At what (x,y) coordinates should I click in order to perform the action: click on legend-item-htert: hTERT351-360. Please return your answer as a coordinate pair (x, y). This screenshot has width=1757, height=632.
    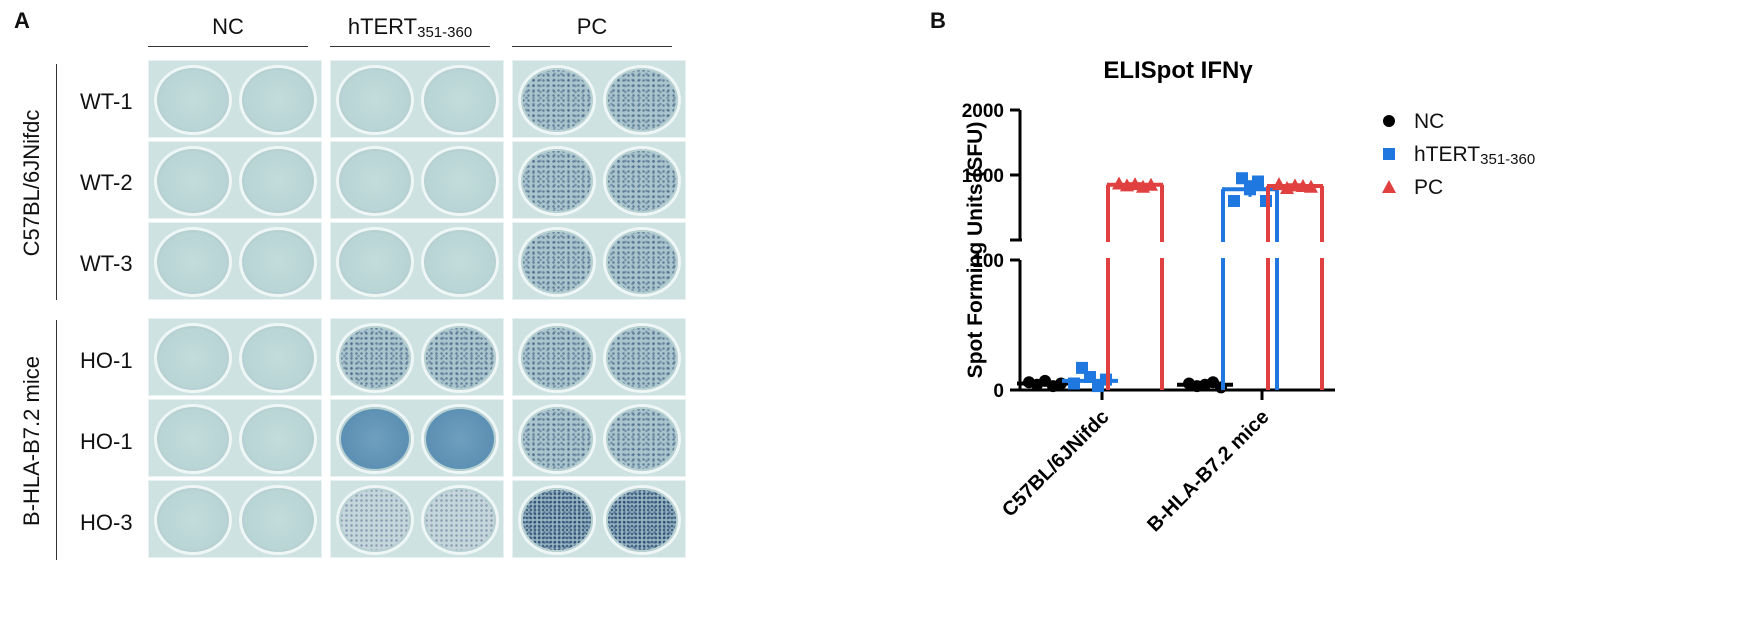
    Looking at the image, I should click on (1456, 155).